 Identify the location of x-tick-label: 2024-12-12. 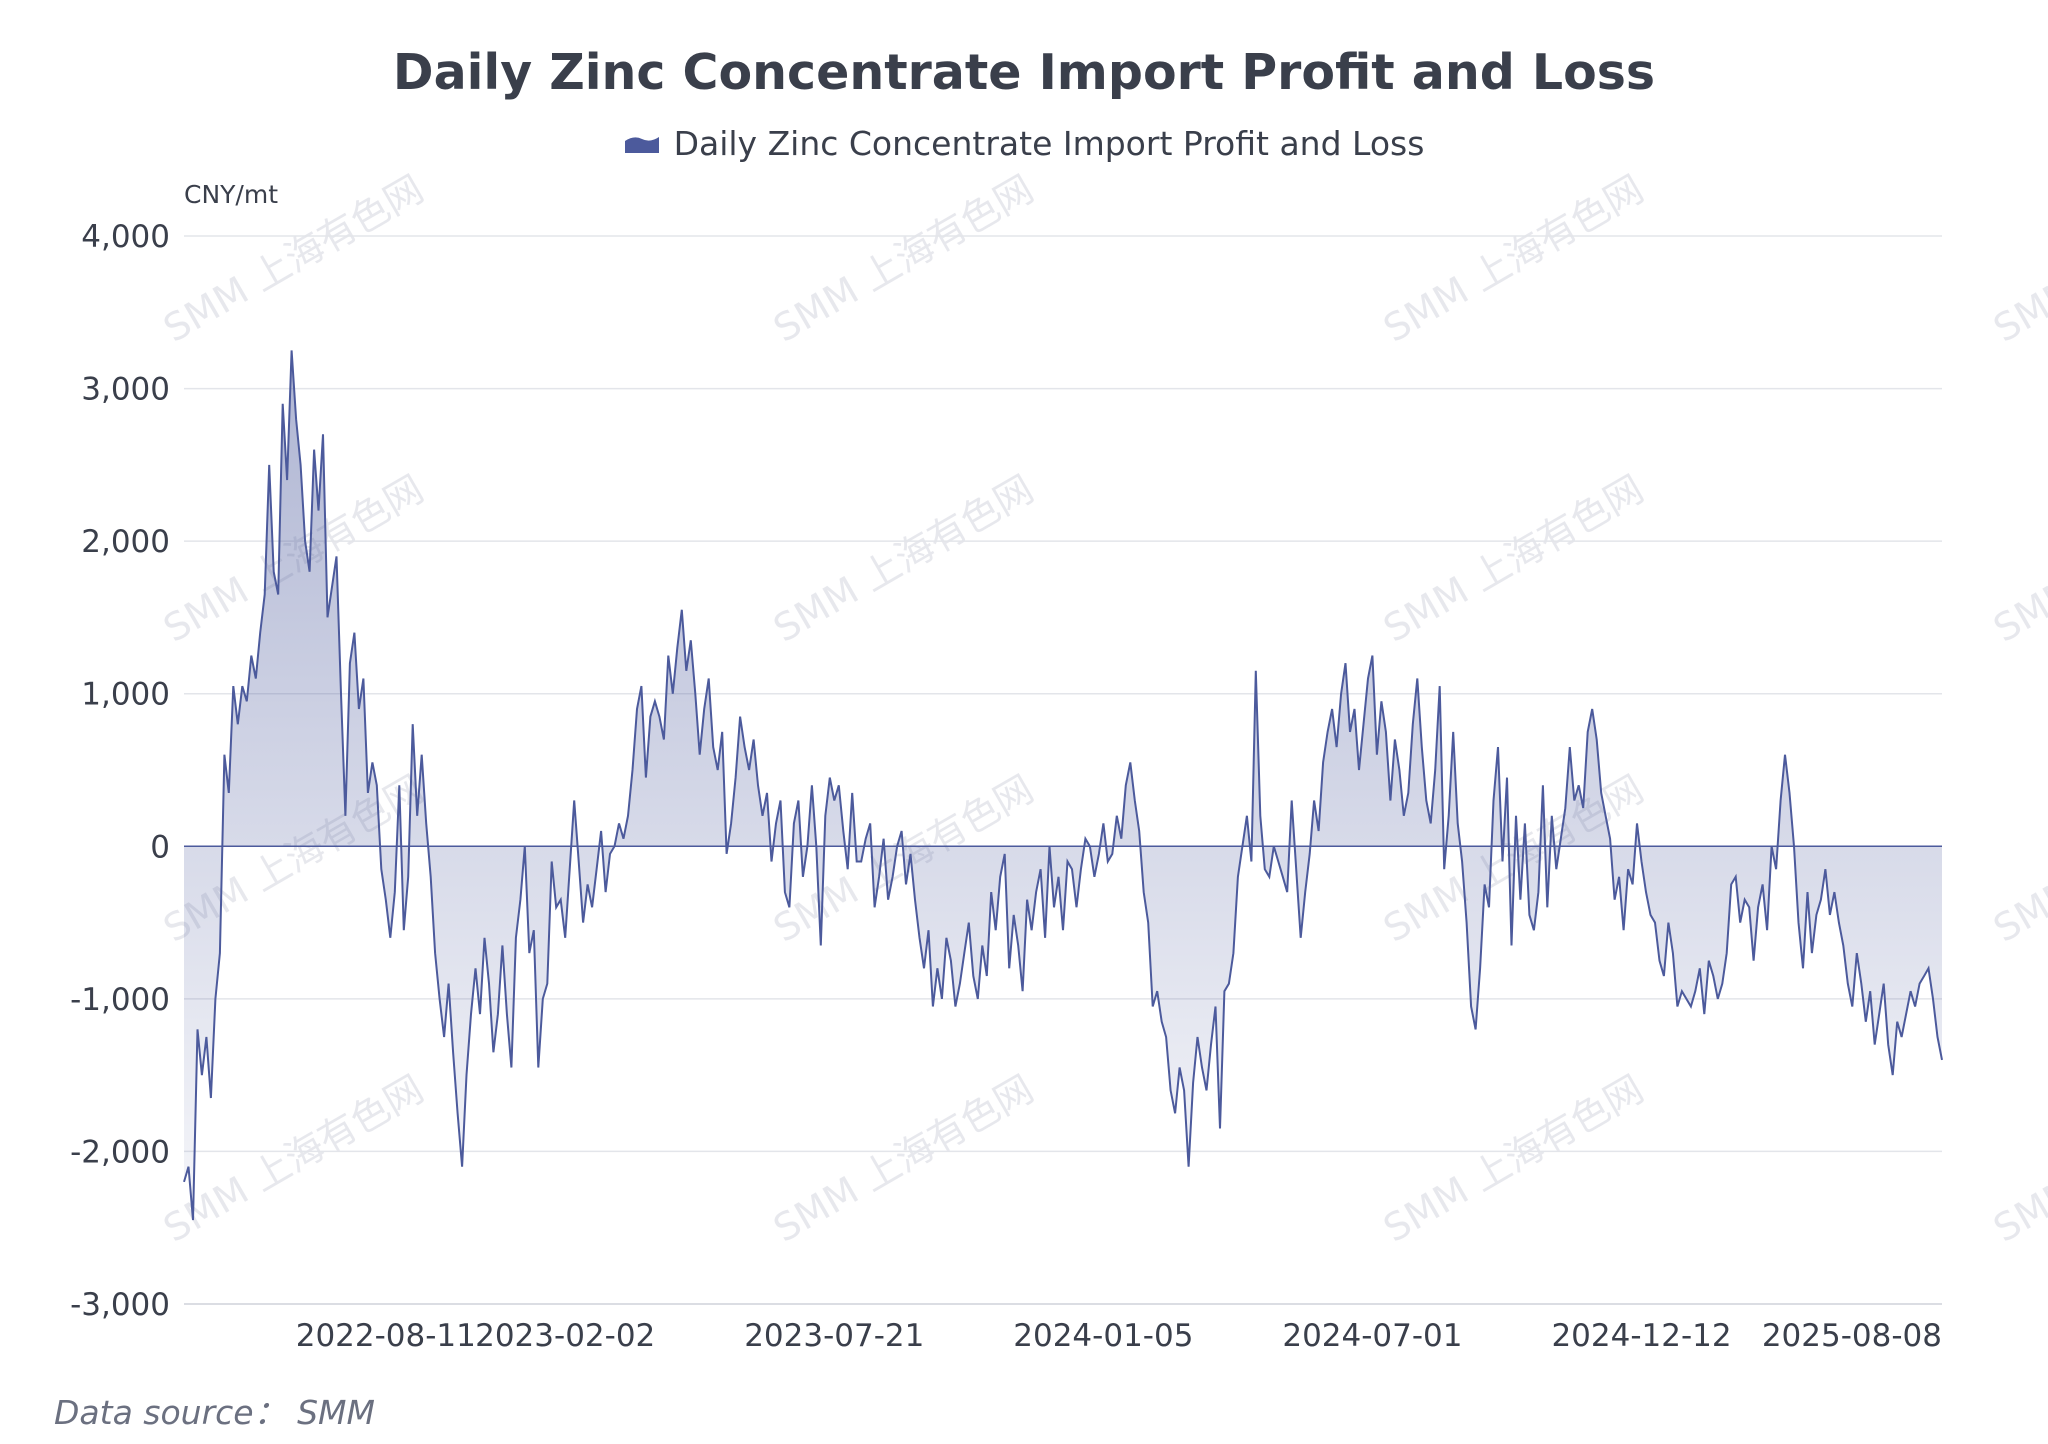
(1641, 1336).